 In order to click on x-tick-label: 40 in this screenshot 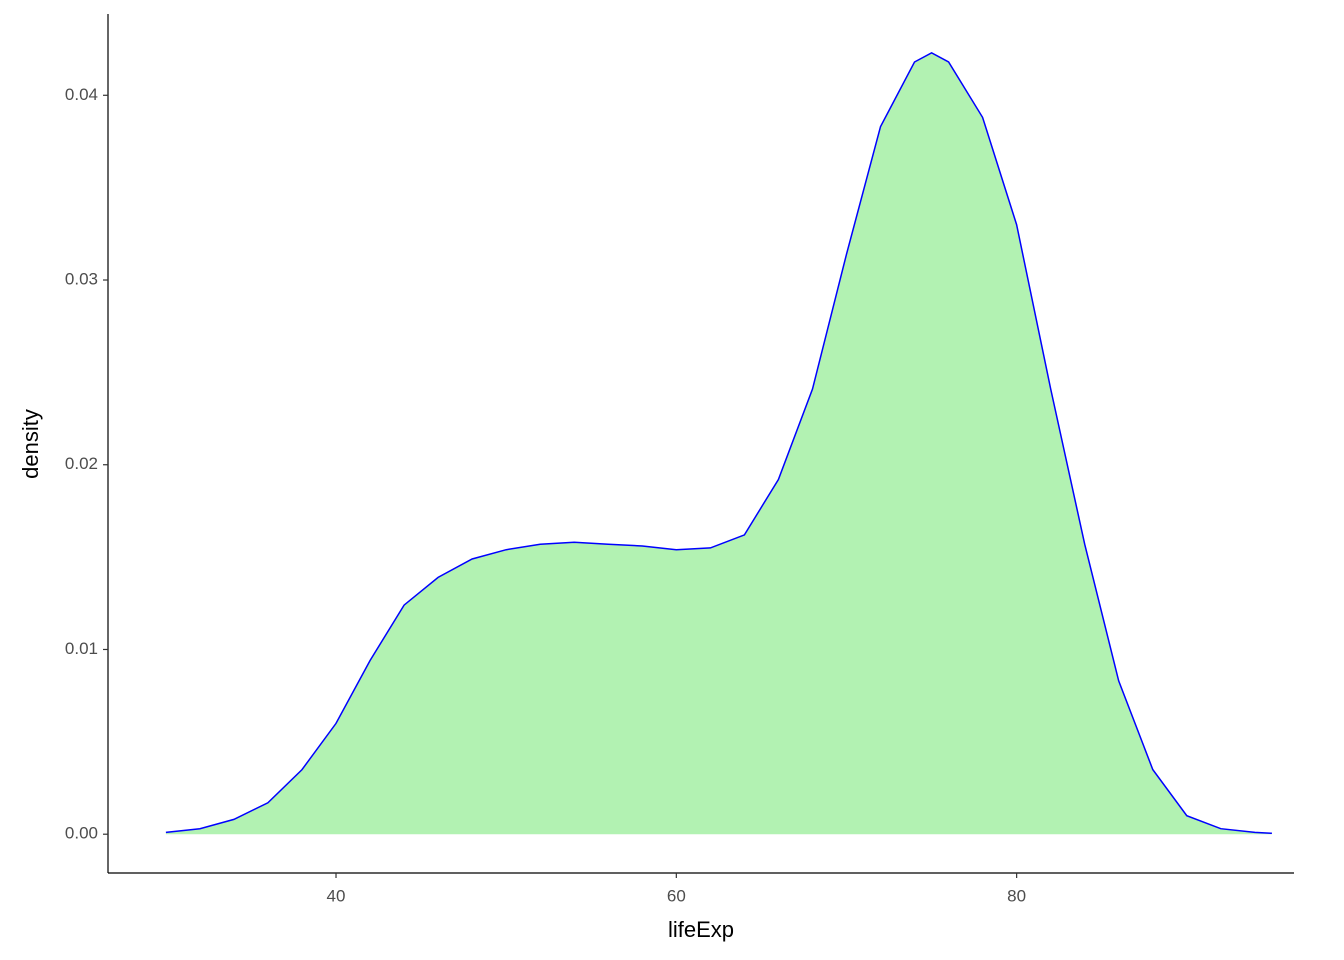, I will do `click(336, 895)`.